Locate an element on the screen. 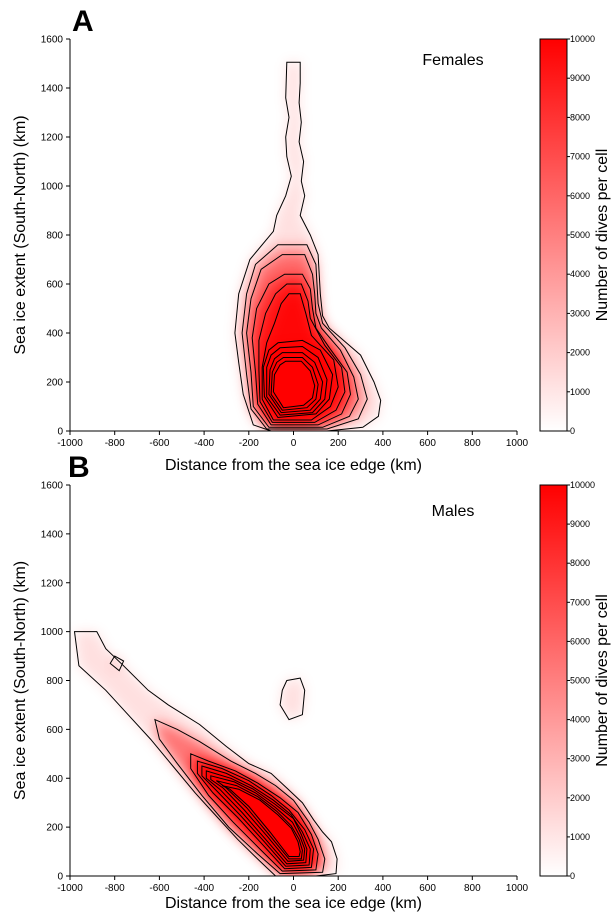 The width and height of the screenshot is (613, 914). y-axis-label-a: Sea ice extent (South-North) (km) is located at coordinates (20, 234).